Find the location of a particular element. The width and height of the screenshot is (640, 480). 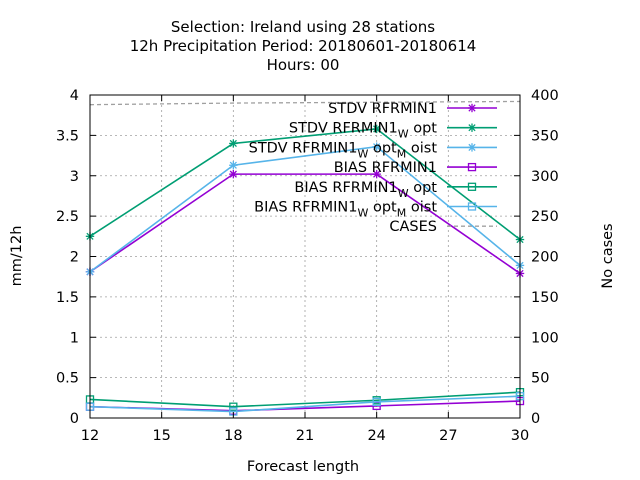

x-tick-label: 12 is located at coordinates (90, 436).